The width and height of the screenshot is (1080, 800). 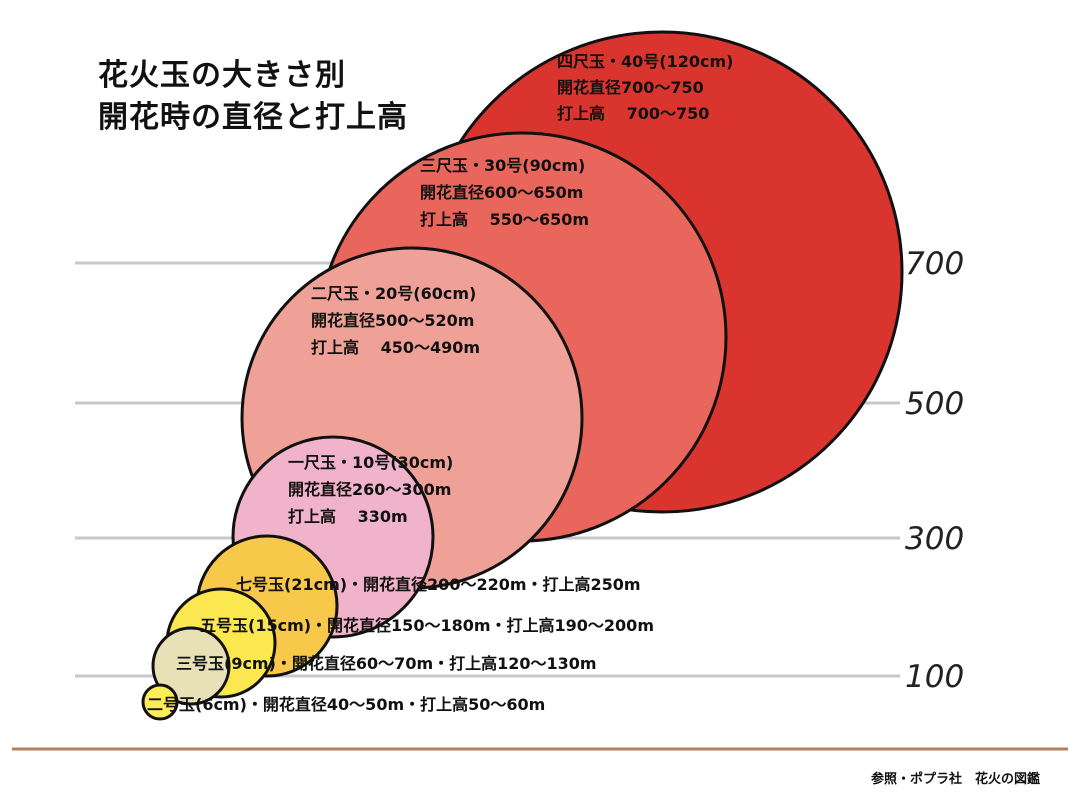 What do you see at coordinates (346, 704) in the screenshot?
I see `shell-label-8-line-1: 二号玉(6cm)・開花直径40〜50m・打上高50〜60m` at bounding box center [346, 704].